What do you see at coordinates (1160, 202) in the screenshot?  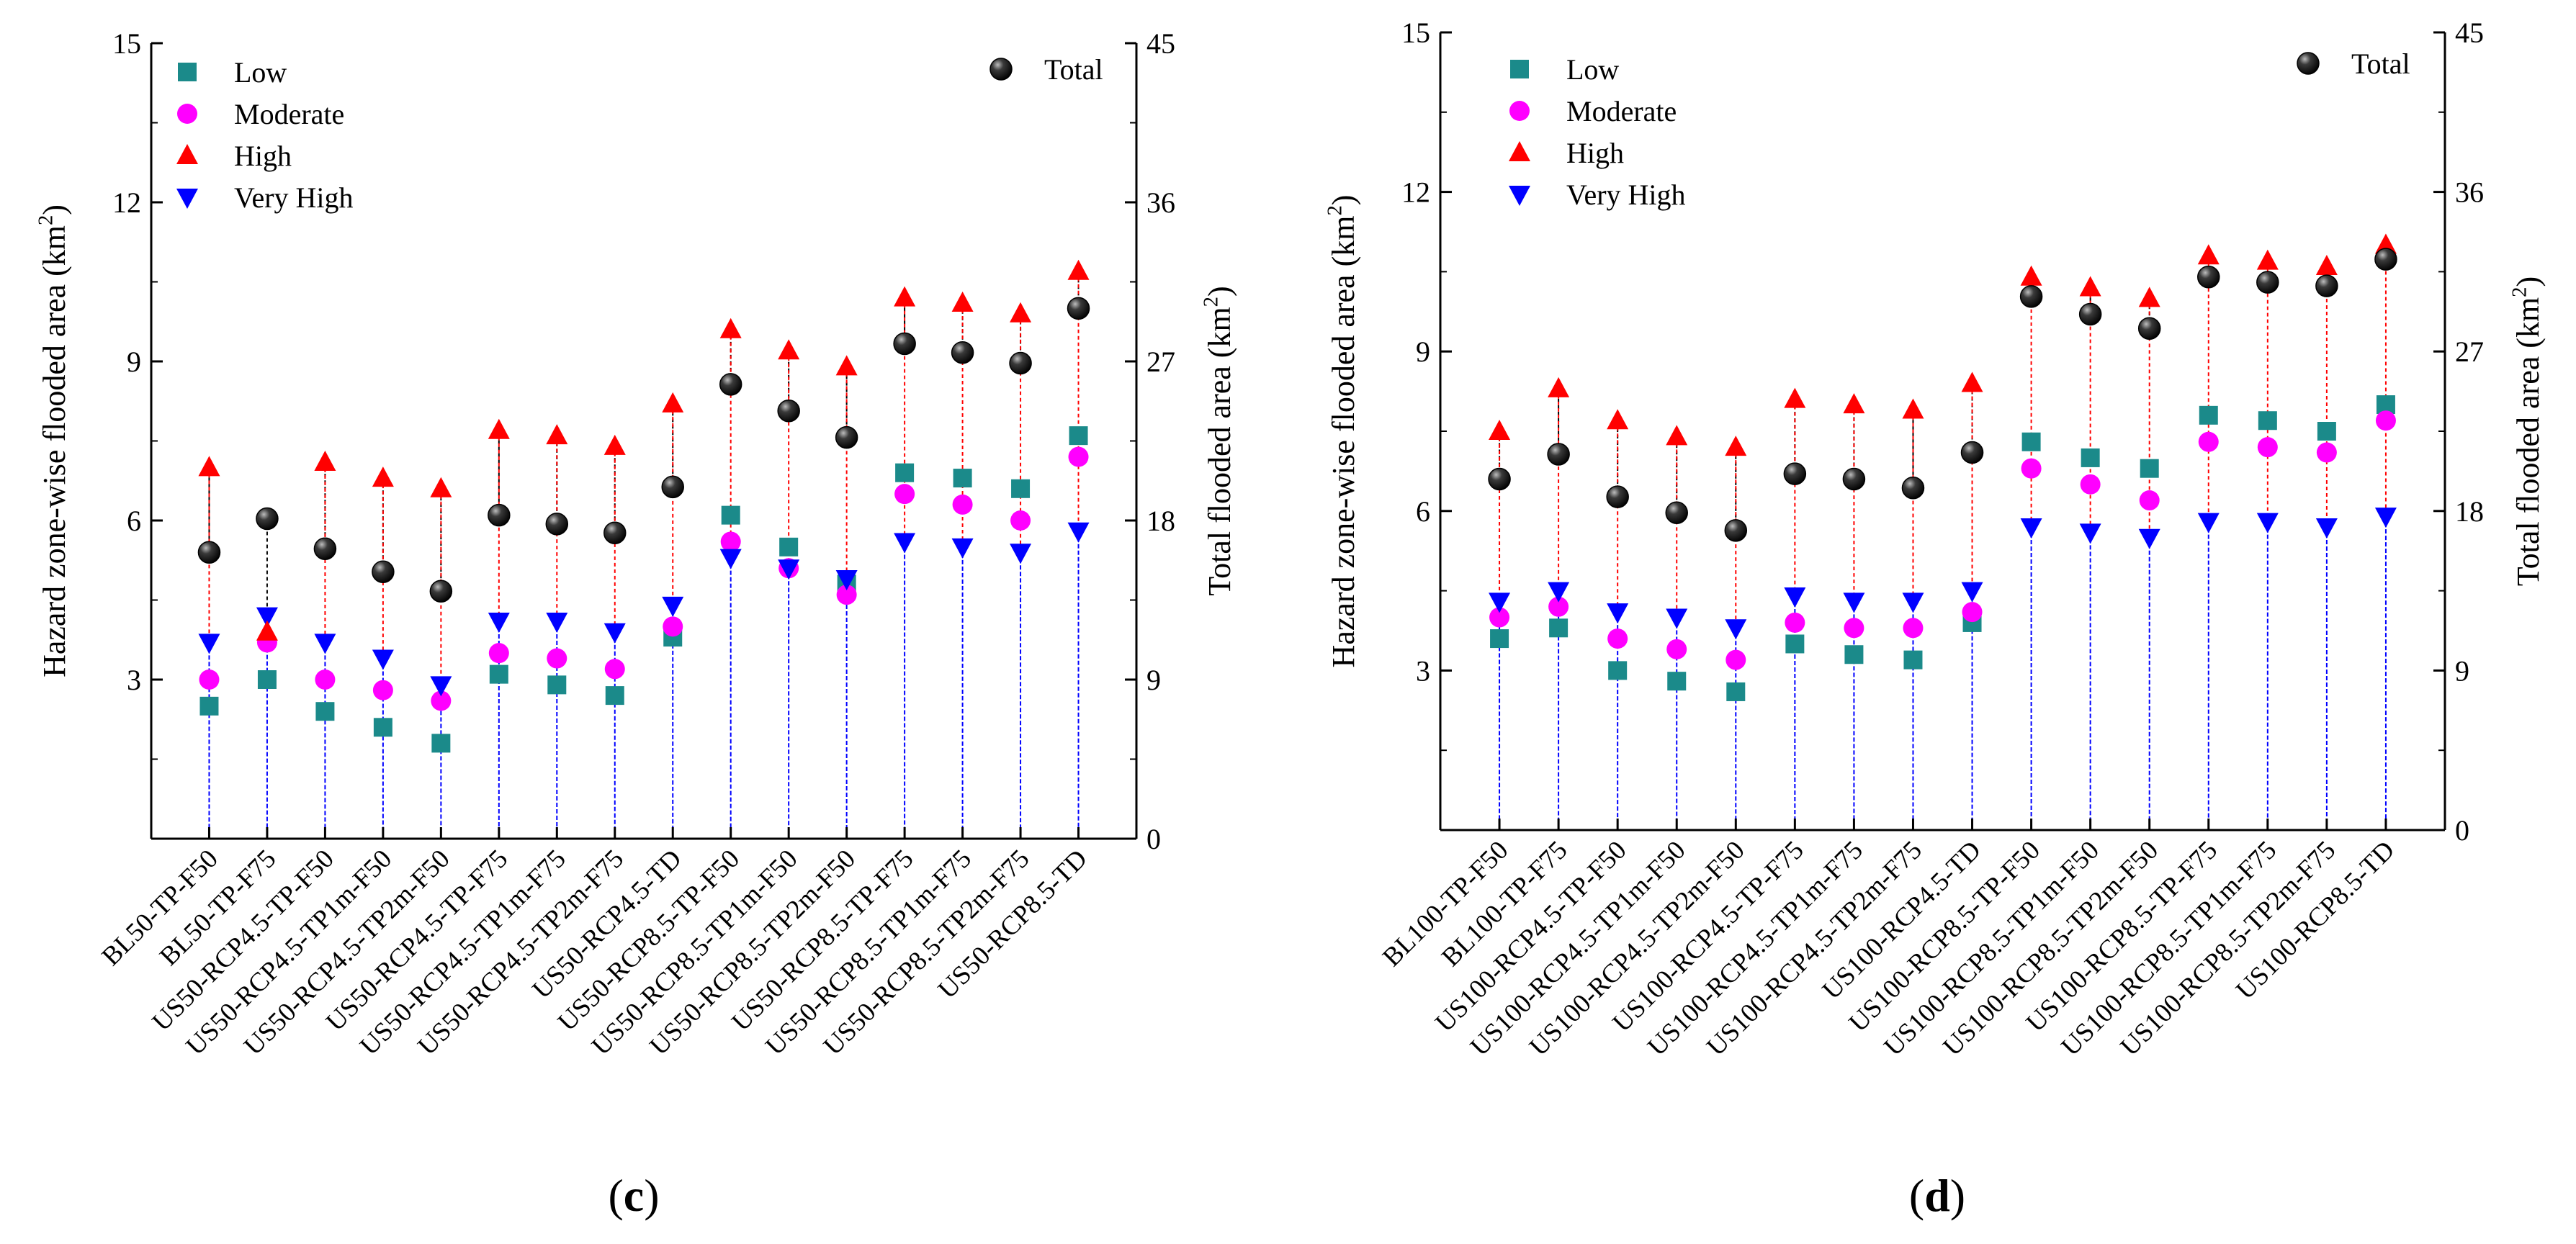 I see `right-tick-label: 36` at bounding box center [1160, 202].